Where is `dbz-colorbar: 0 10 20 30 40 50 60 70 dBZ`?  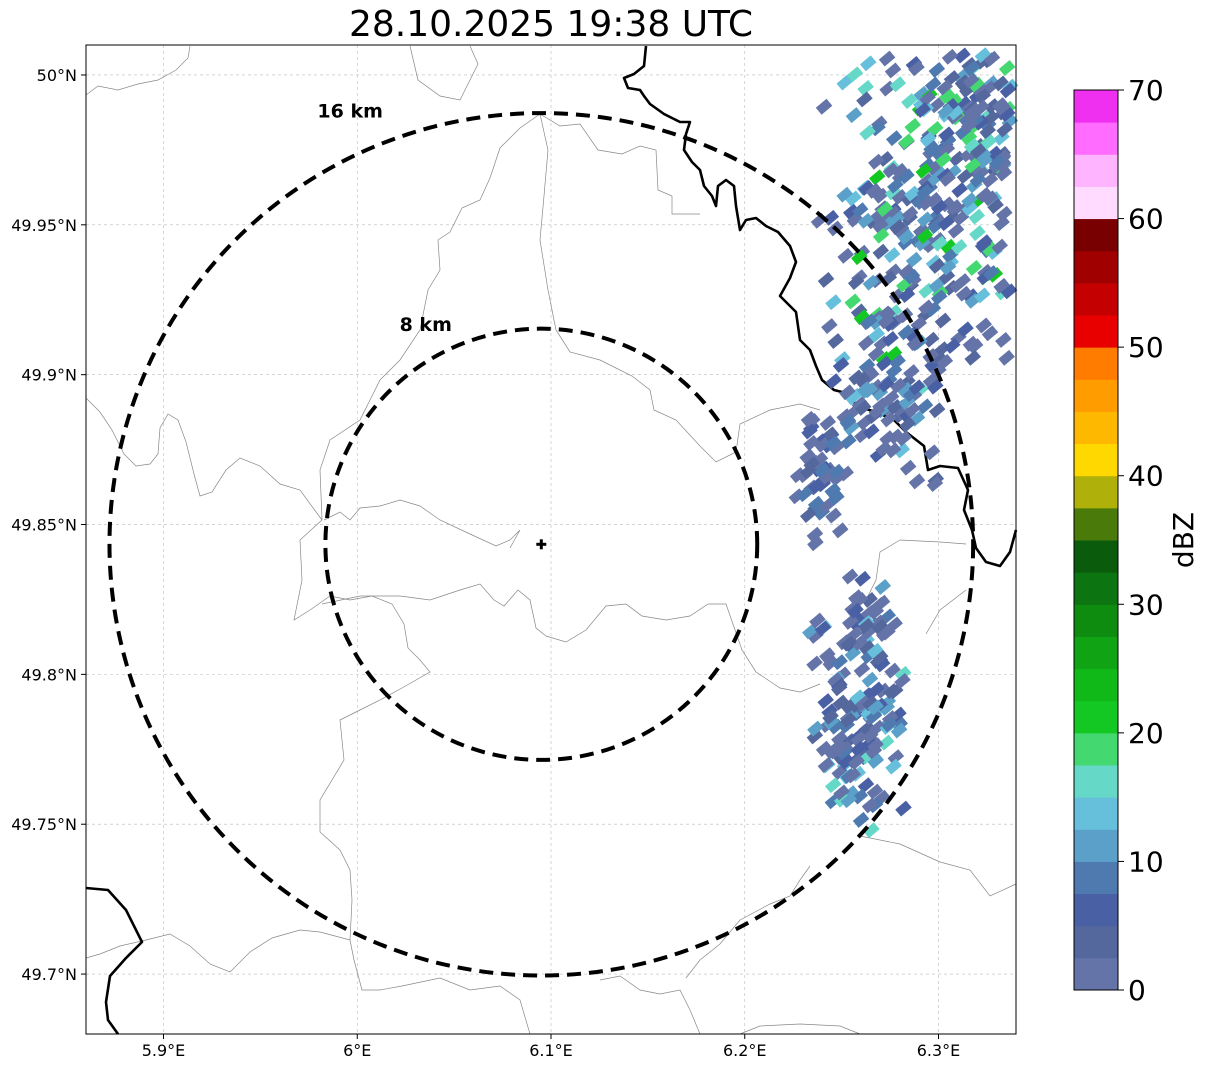 dbz-colorbar: 0 10 20 30 40 50 60 70 dBZ is located at coordinates (1136, 540).